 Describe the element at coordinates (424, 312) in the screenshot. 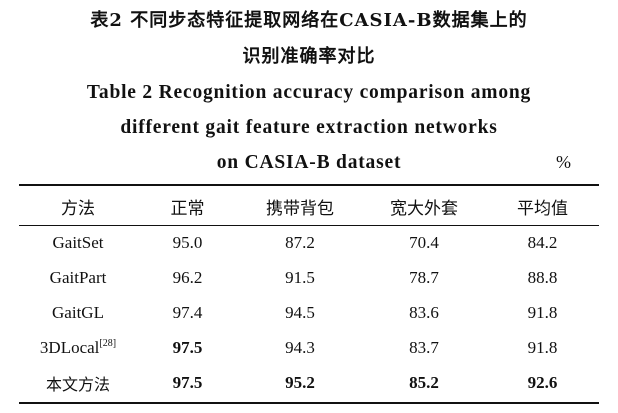

I see `value-cell: 83.6` at that location.